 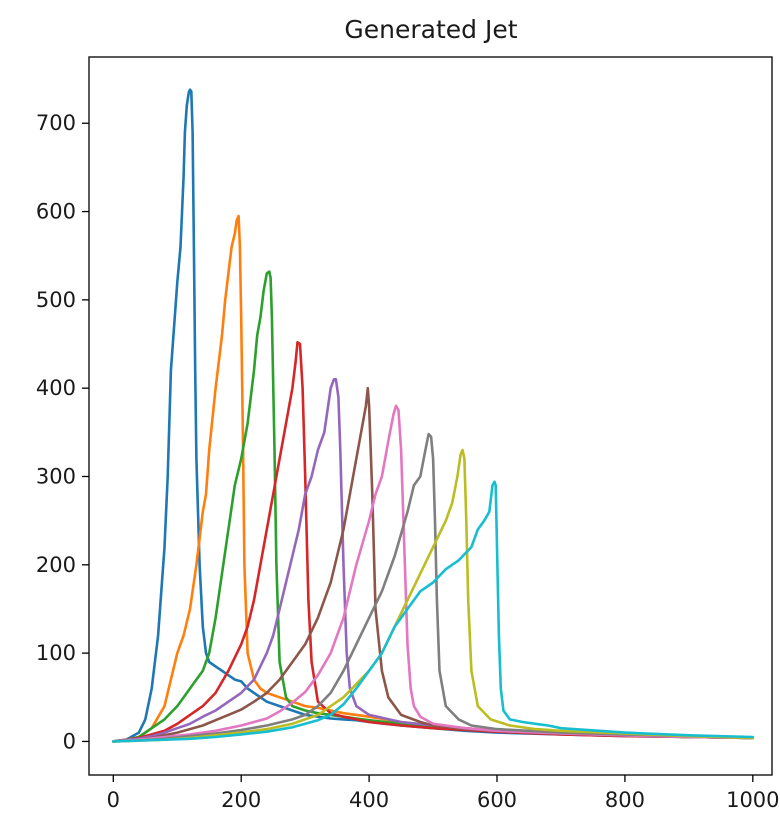 I want to click on x-tick-label: 400, so click(x=369, y=800).